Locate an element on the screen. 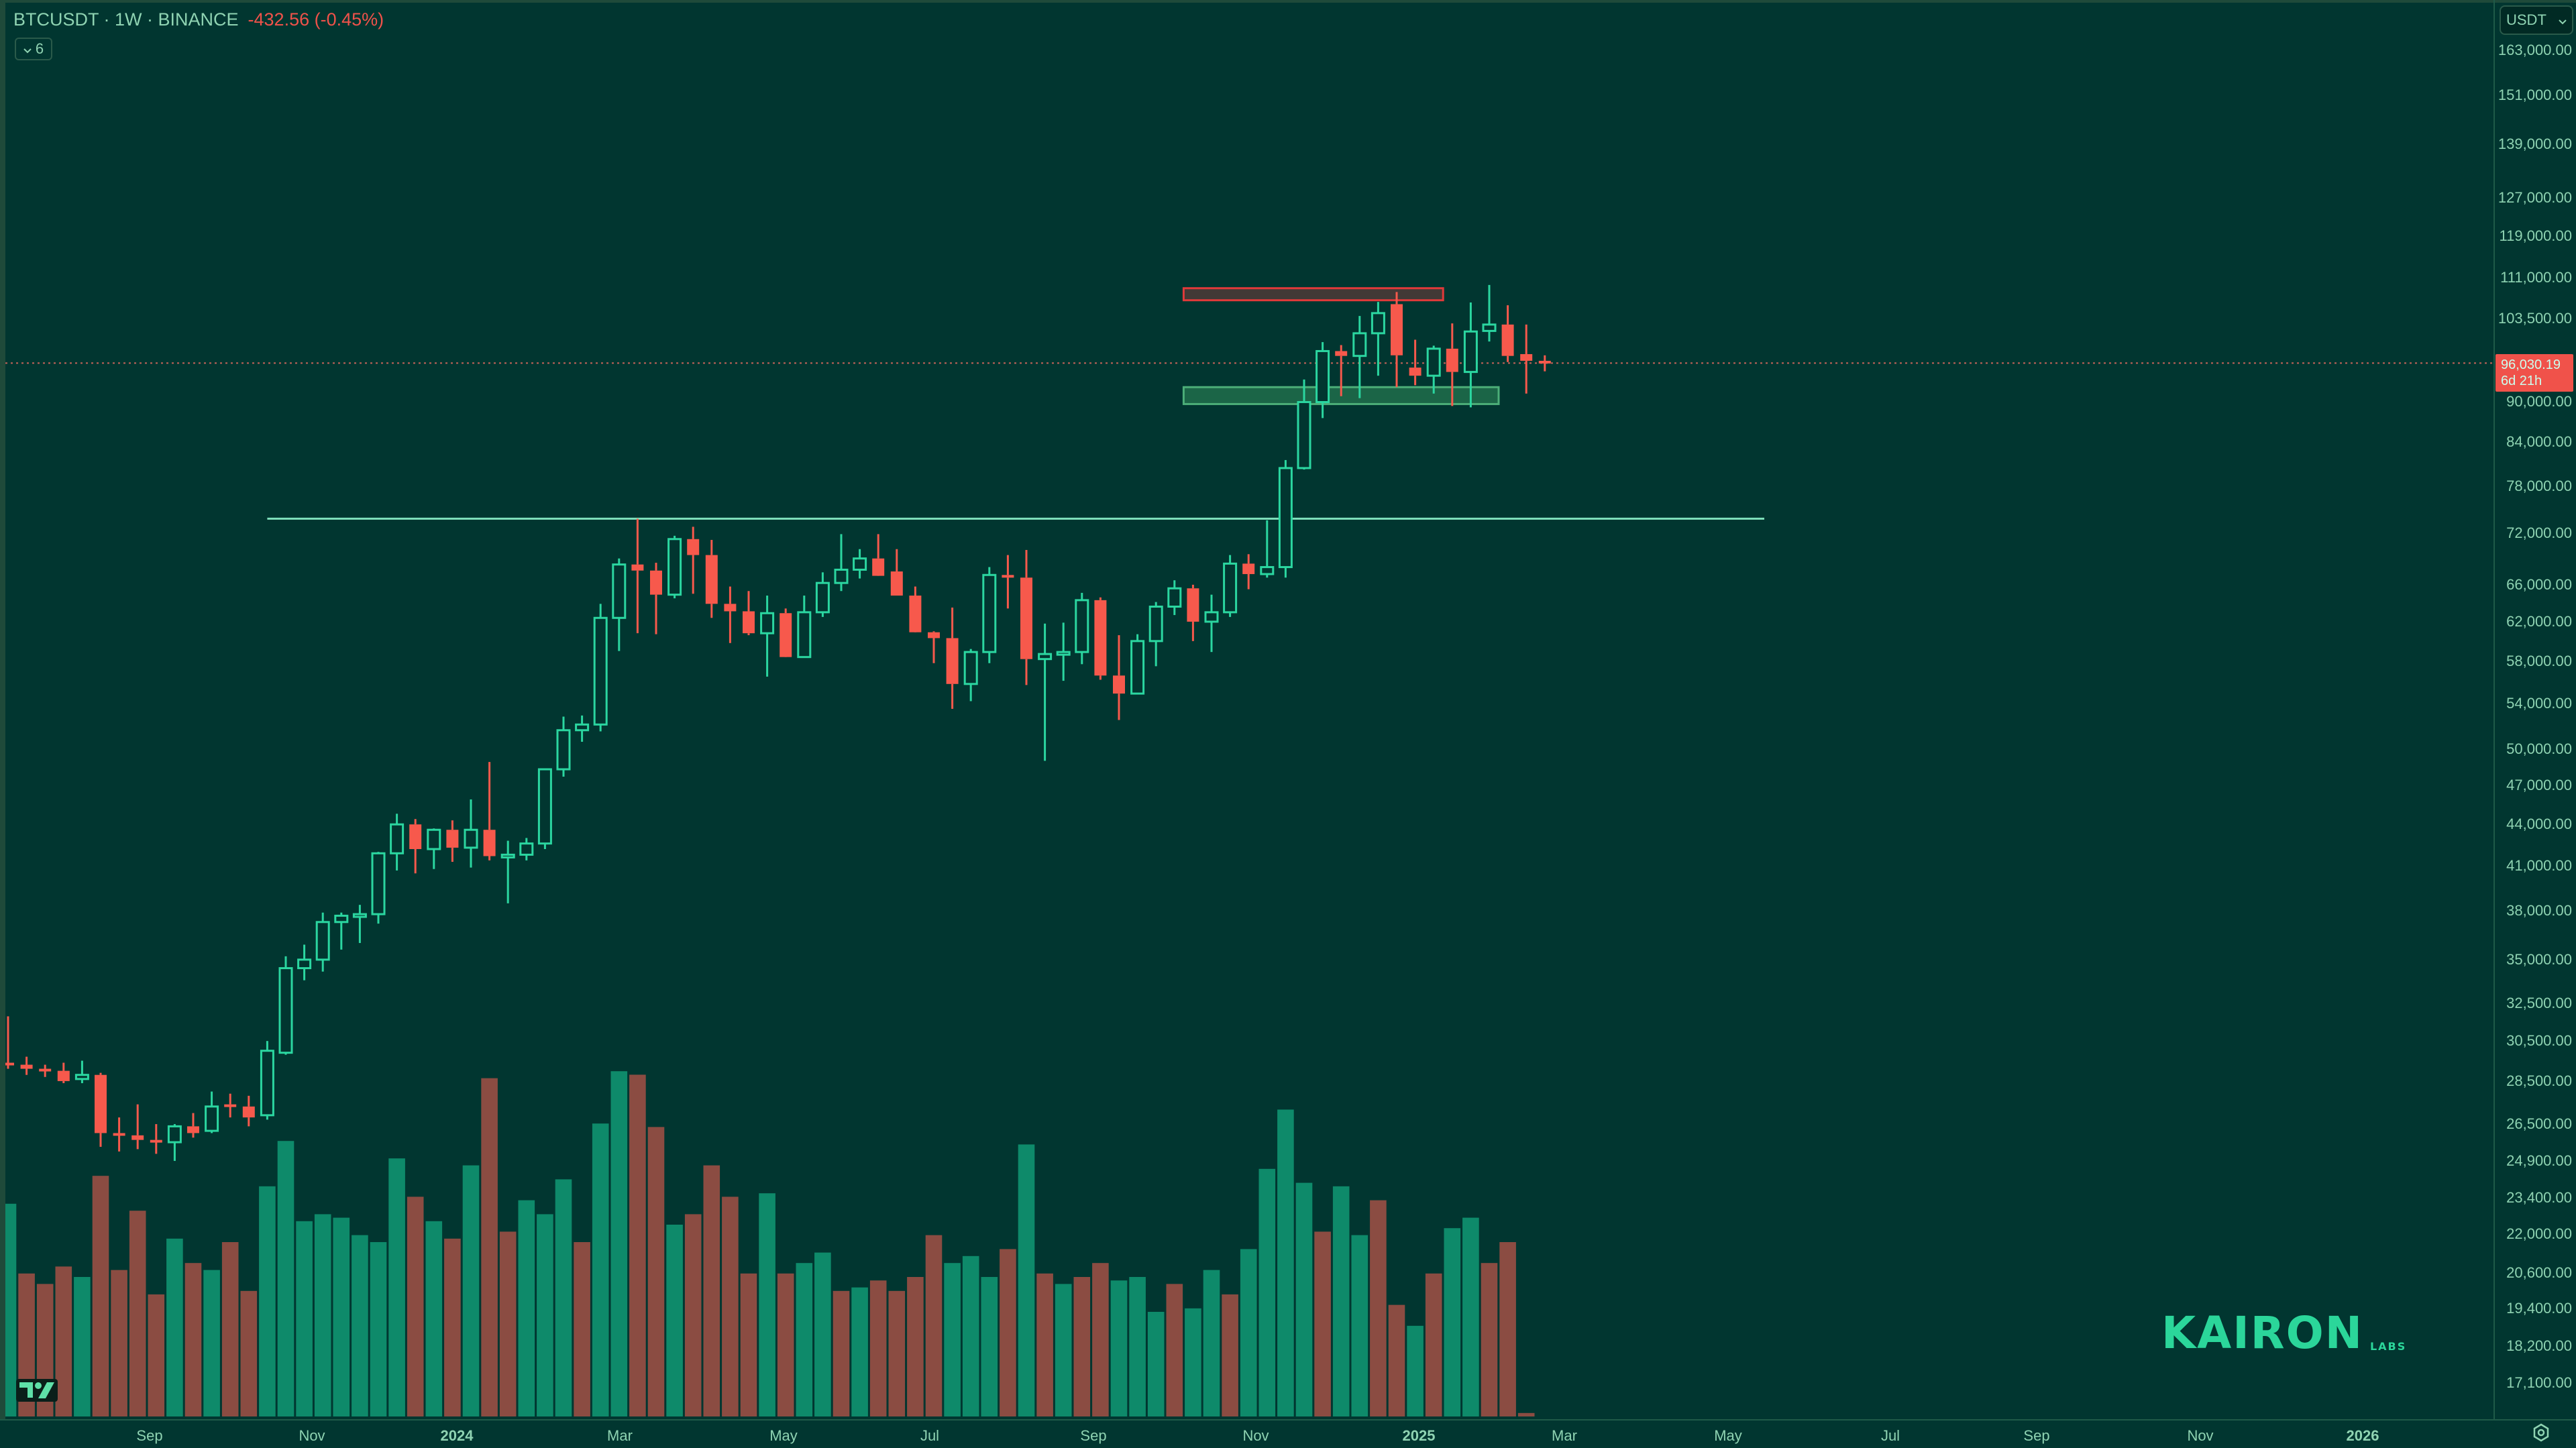 The height and width of the screenshot is (1448, 2576). price-axis-label: 119,000.00 is located at coordinates (2535, 236).